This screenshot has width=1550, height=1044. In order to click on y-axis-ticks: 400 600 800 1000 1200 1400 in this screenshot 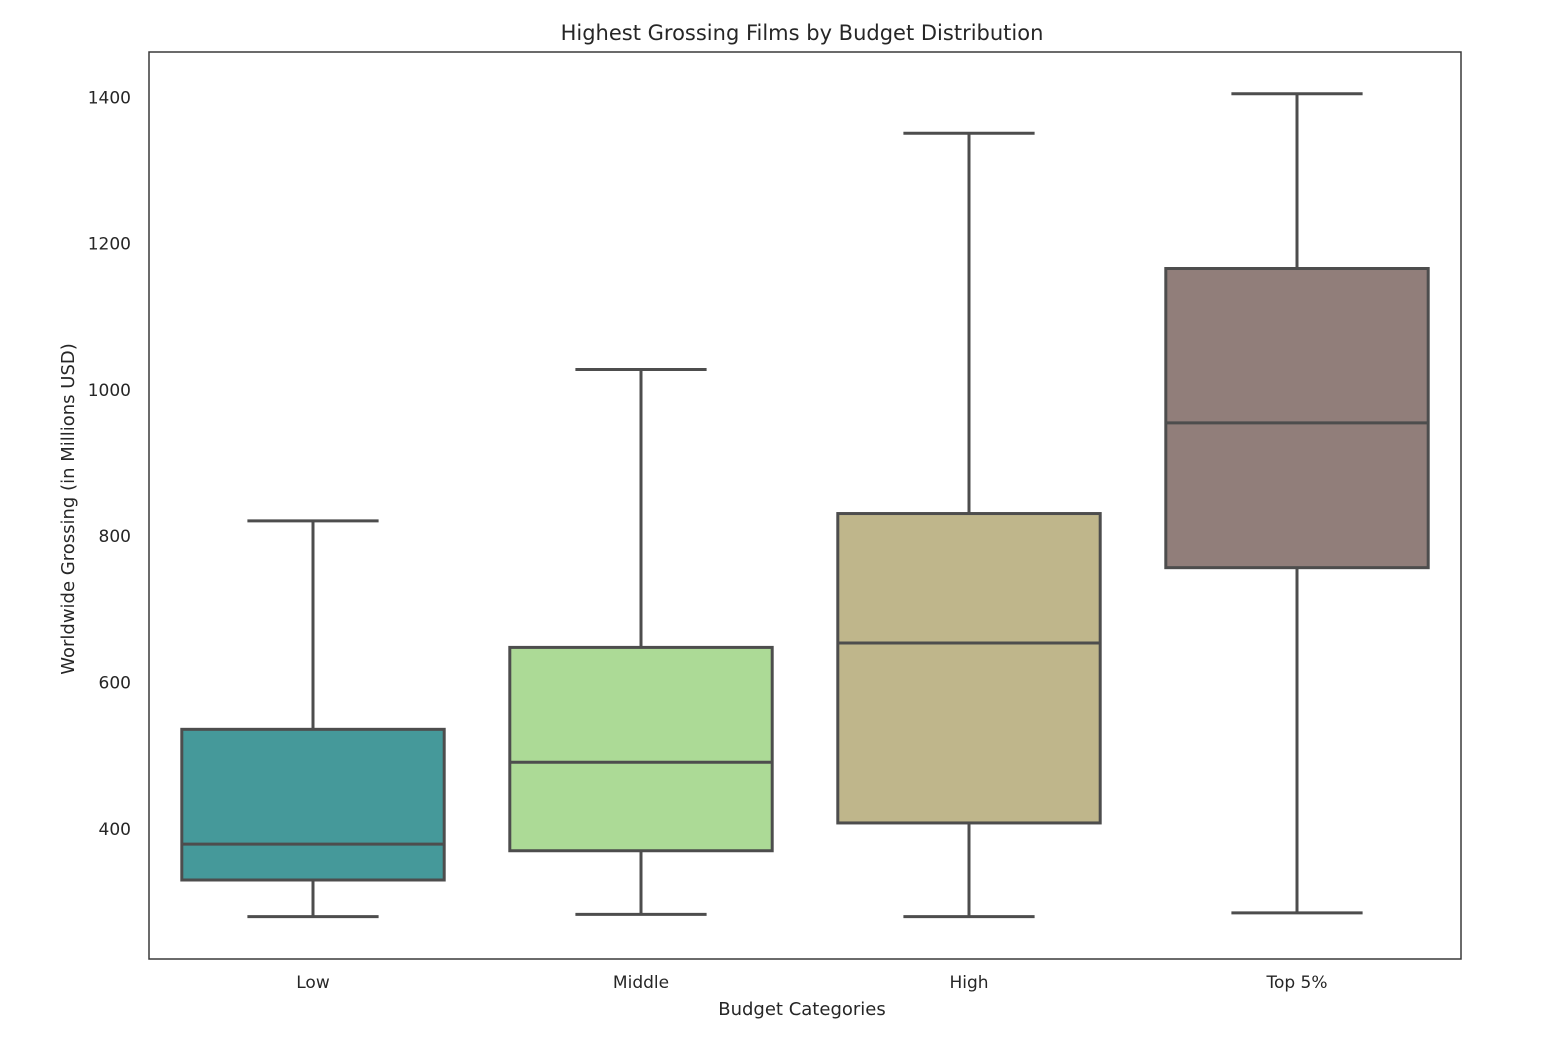, I will do `click(109, 463)`.